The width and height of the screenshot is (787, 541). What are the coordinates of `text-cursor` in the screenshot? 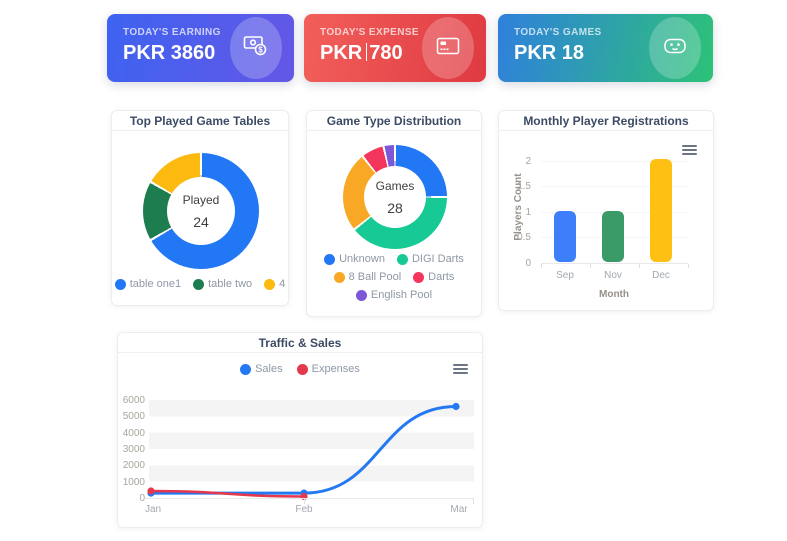 It's located at (367, 52).